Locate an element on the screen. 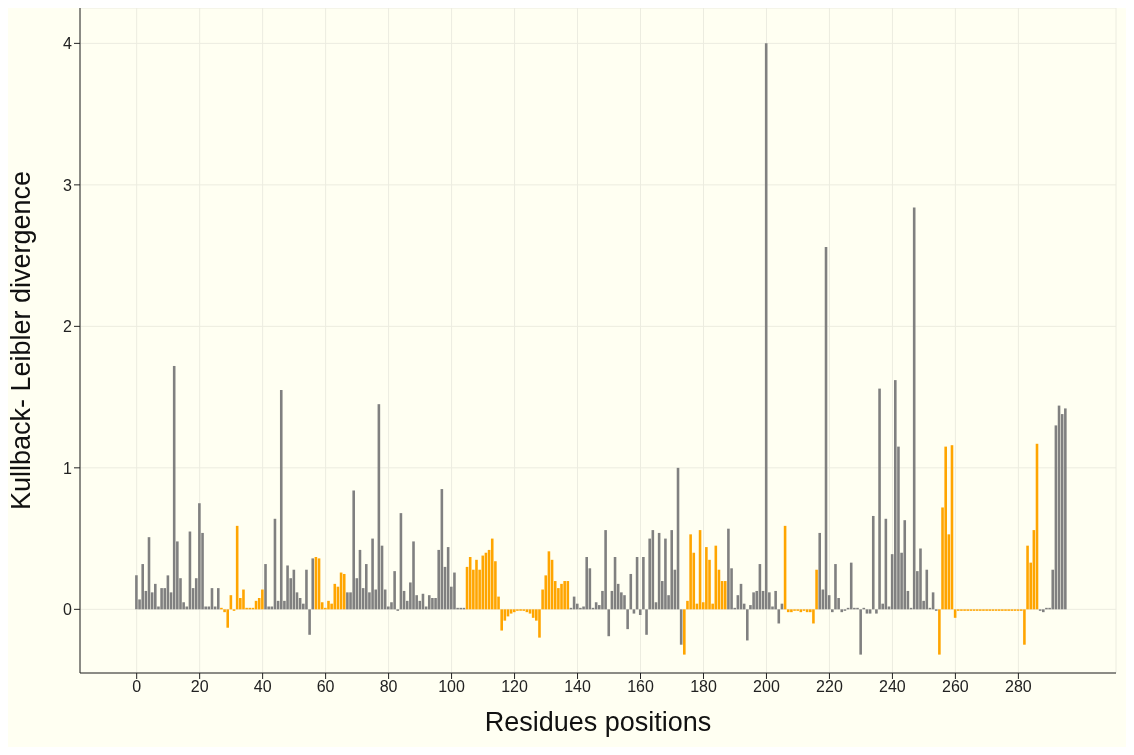 Image resolution: width=1134 pixels, height=755 pixels. x-tick-label: 180 is located at coordinates (703, 687).